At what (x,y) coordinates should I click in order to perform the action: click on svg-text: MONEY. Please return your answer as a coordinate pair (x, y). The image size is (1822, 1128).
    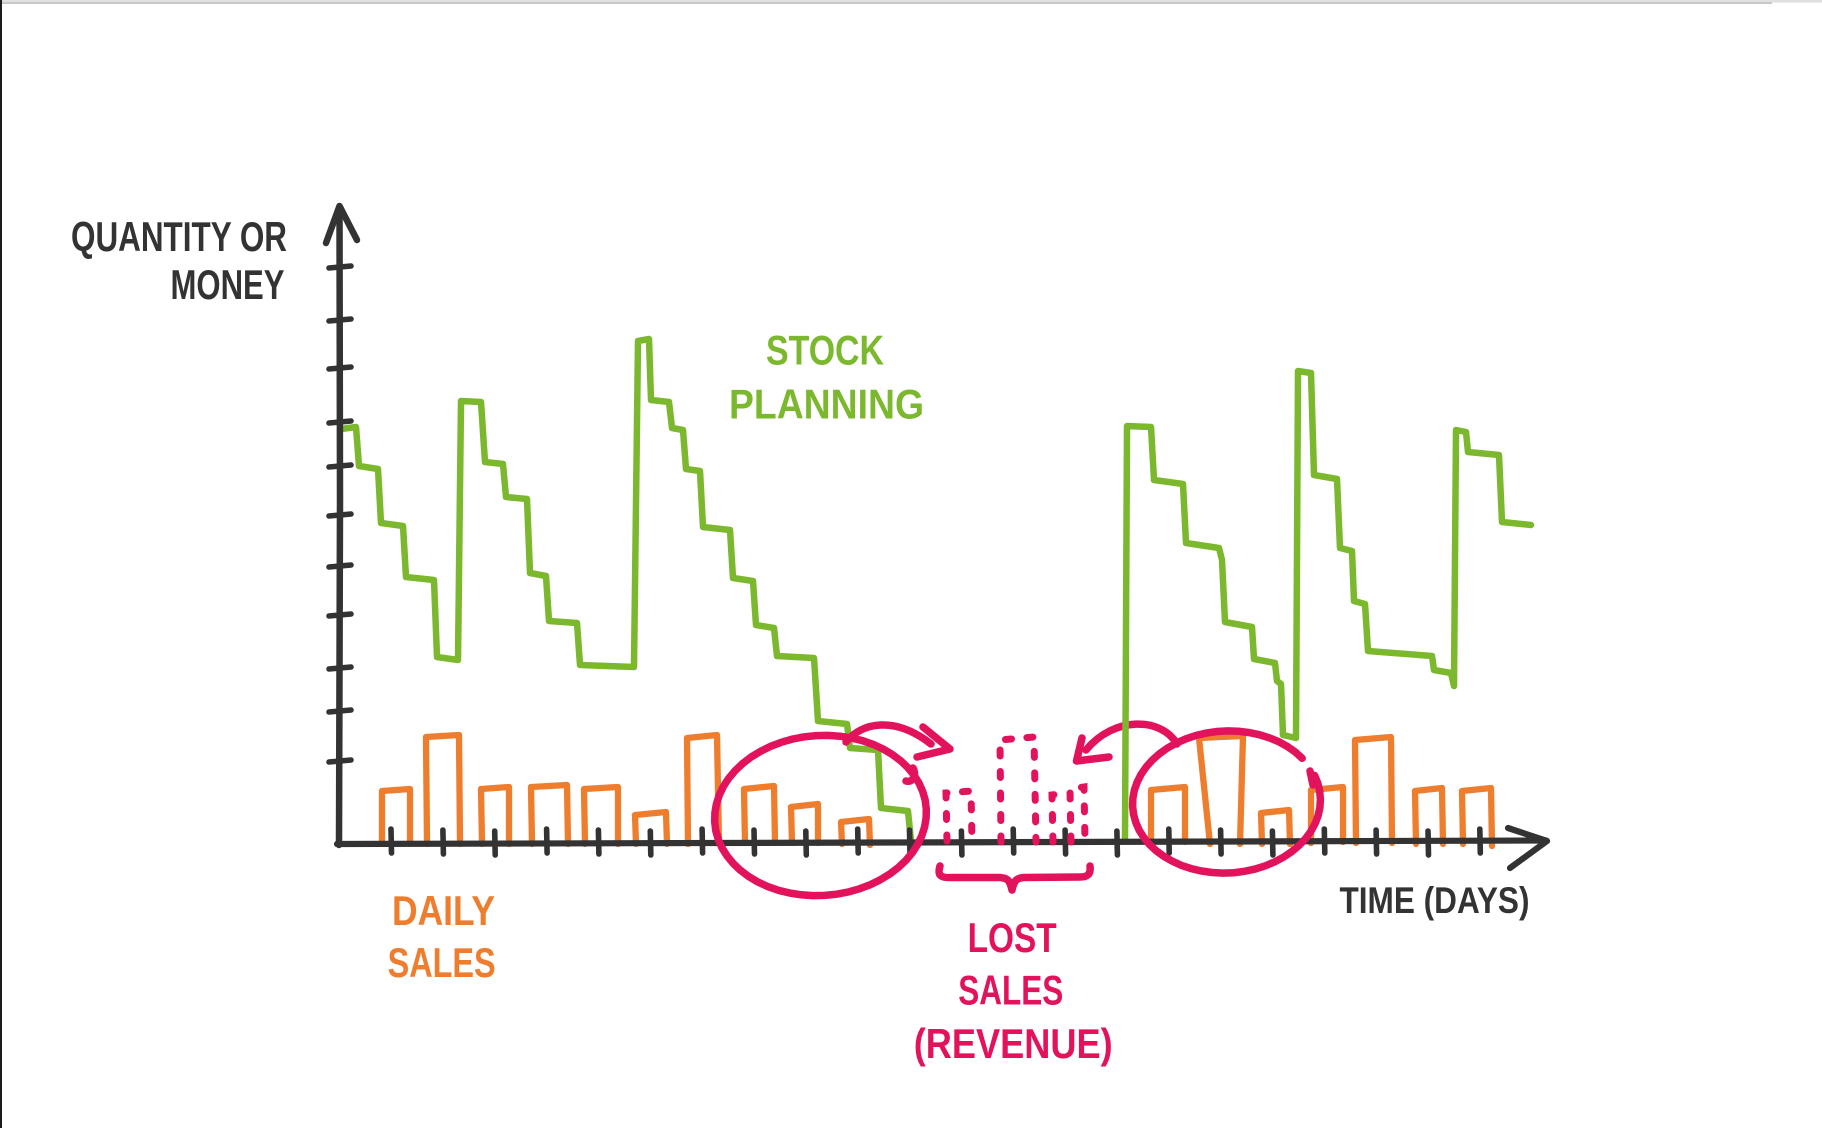
    Looking at the image, I should click on (228, 284).